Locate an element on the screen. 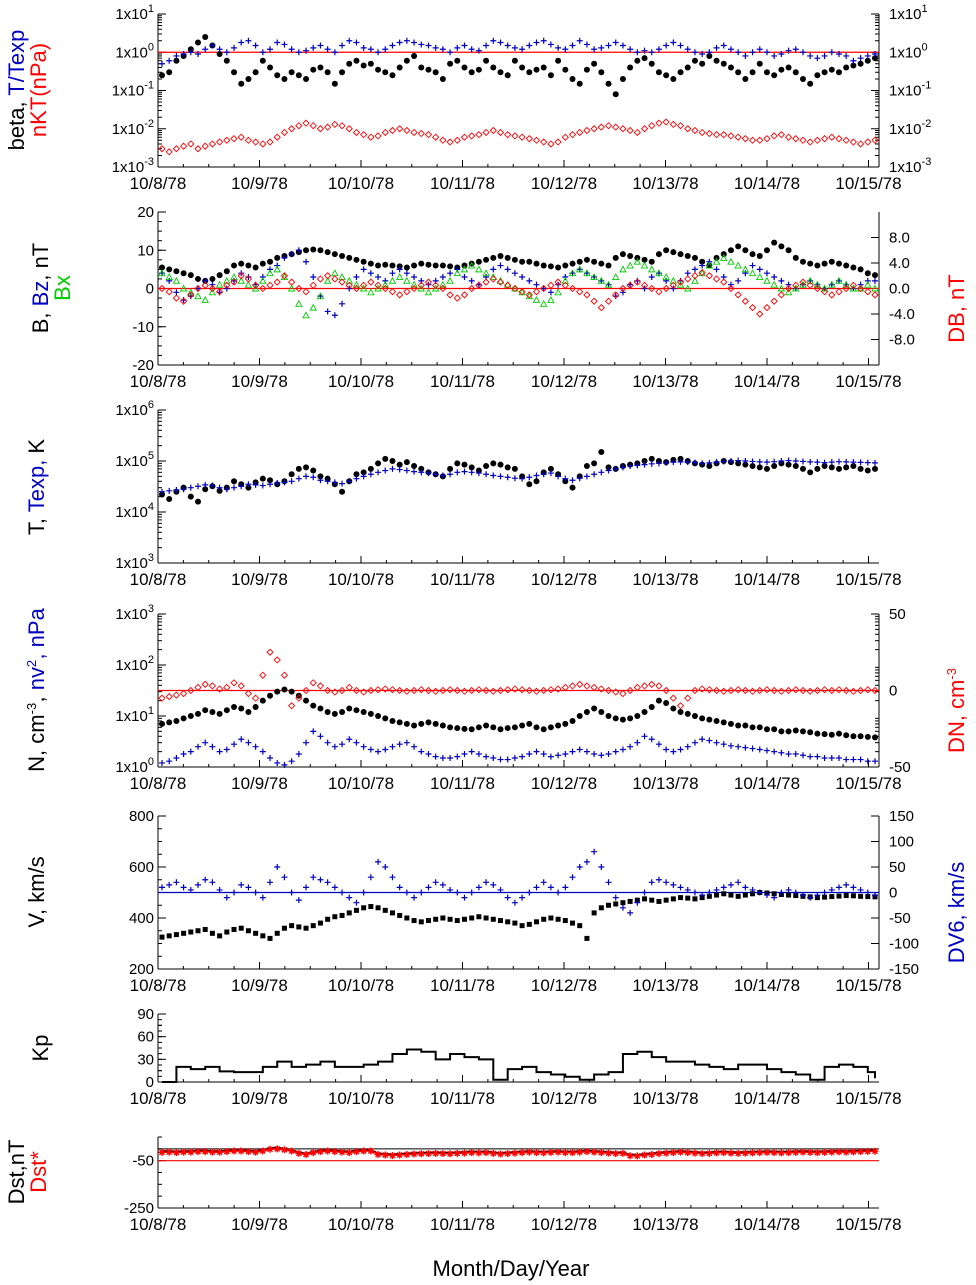  series-v is located at coordinates (518, 915).